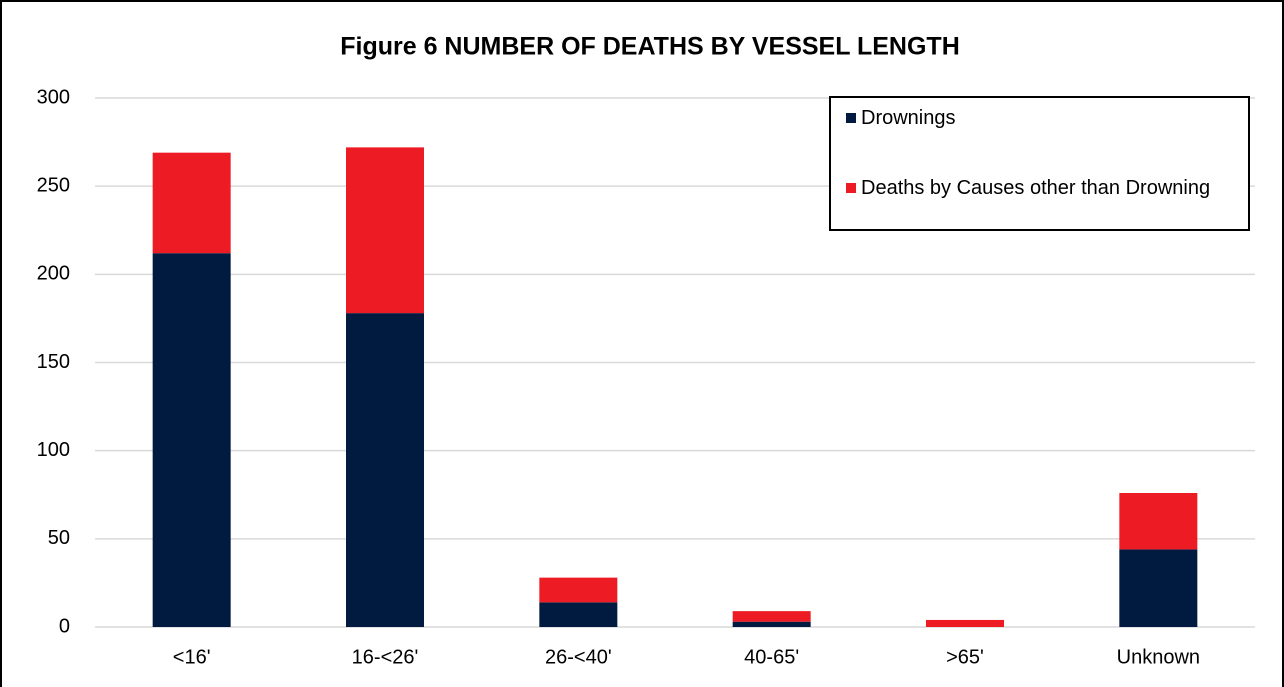 The width and height of the screenshot is (1284, 687). I want to click on y-tick-label: 0, so click(64, 626).